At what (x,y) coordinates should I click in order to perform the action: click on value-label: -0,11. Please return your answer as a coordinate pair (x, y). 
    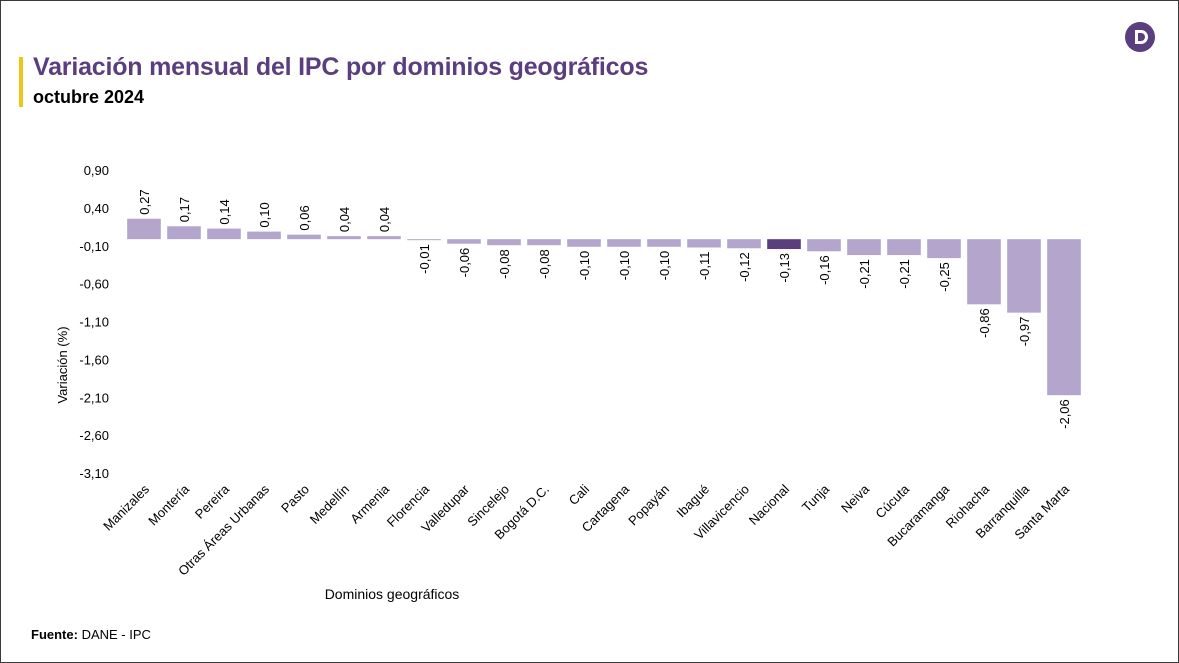
    Looking at the image, I should click on (704, 266).